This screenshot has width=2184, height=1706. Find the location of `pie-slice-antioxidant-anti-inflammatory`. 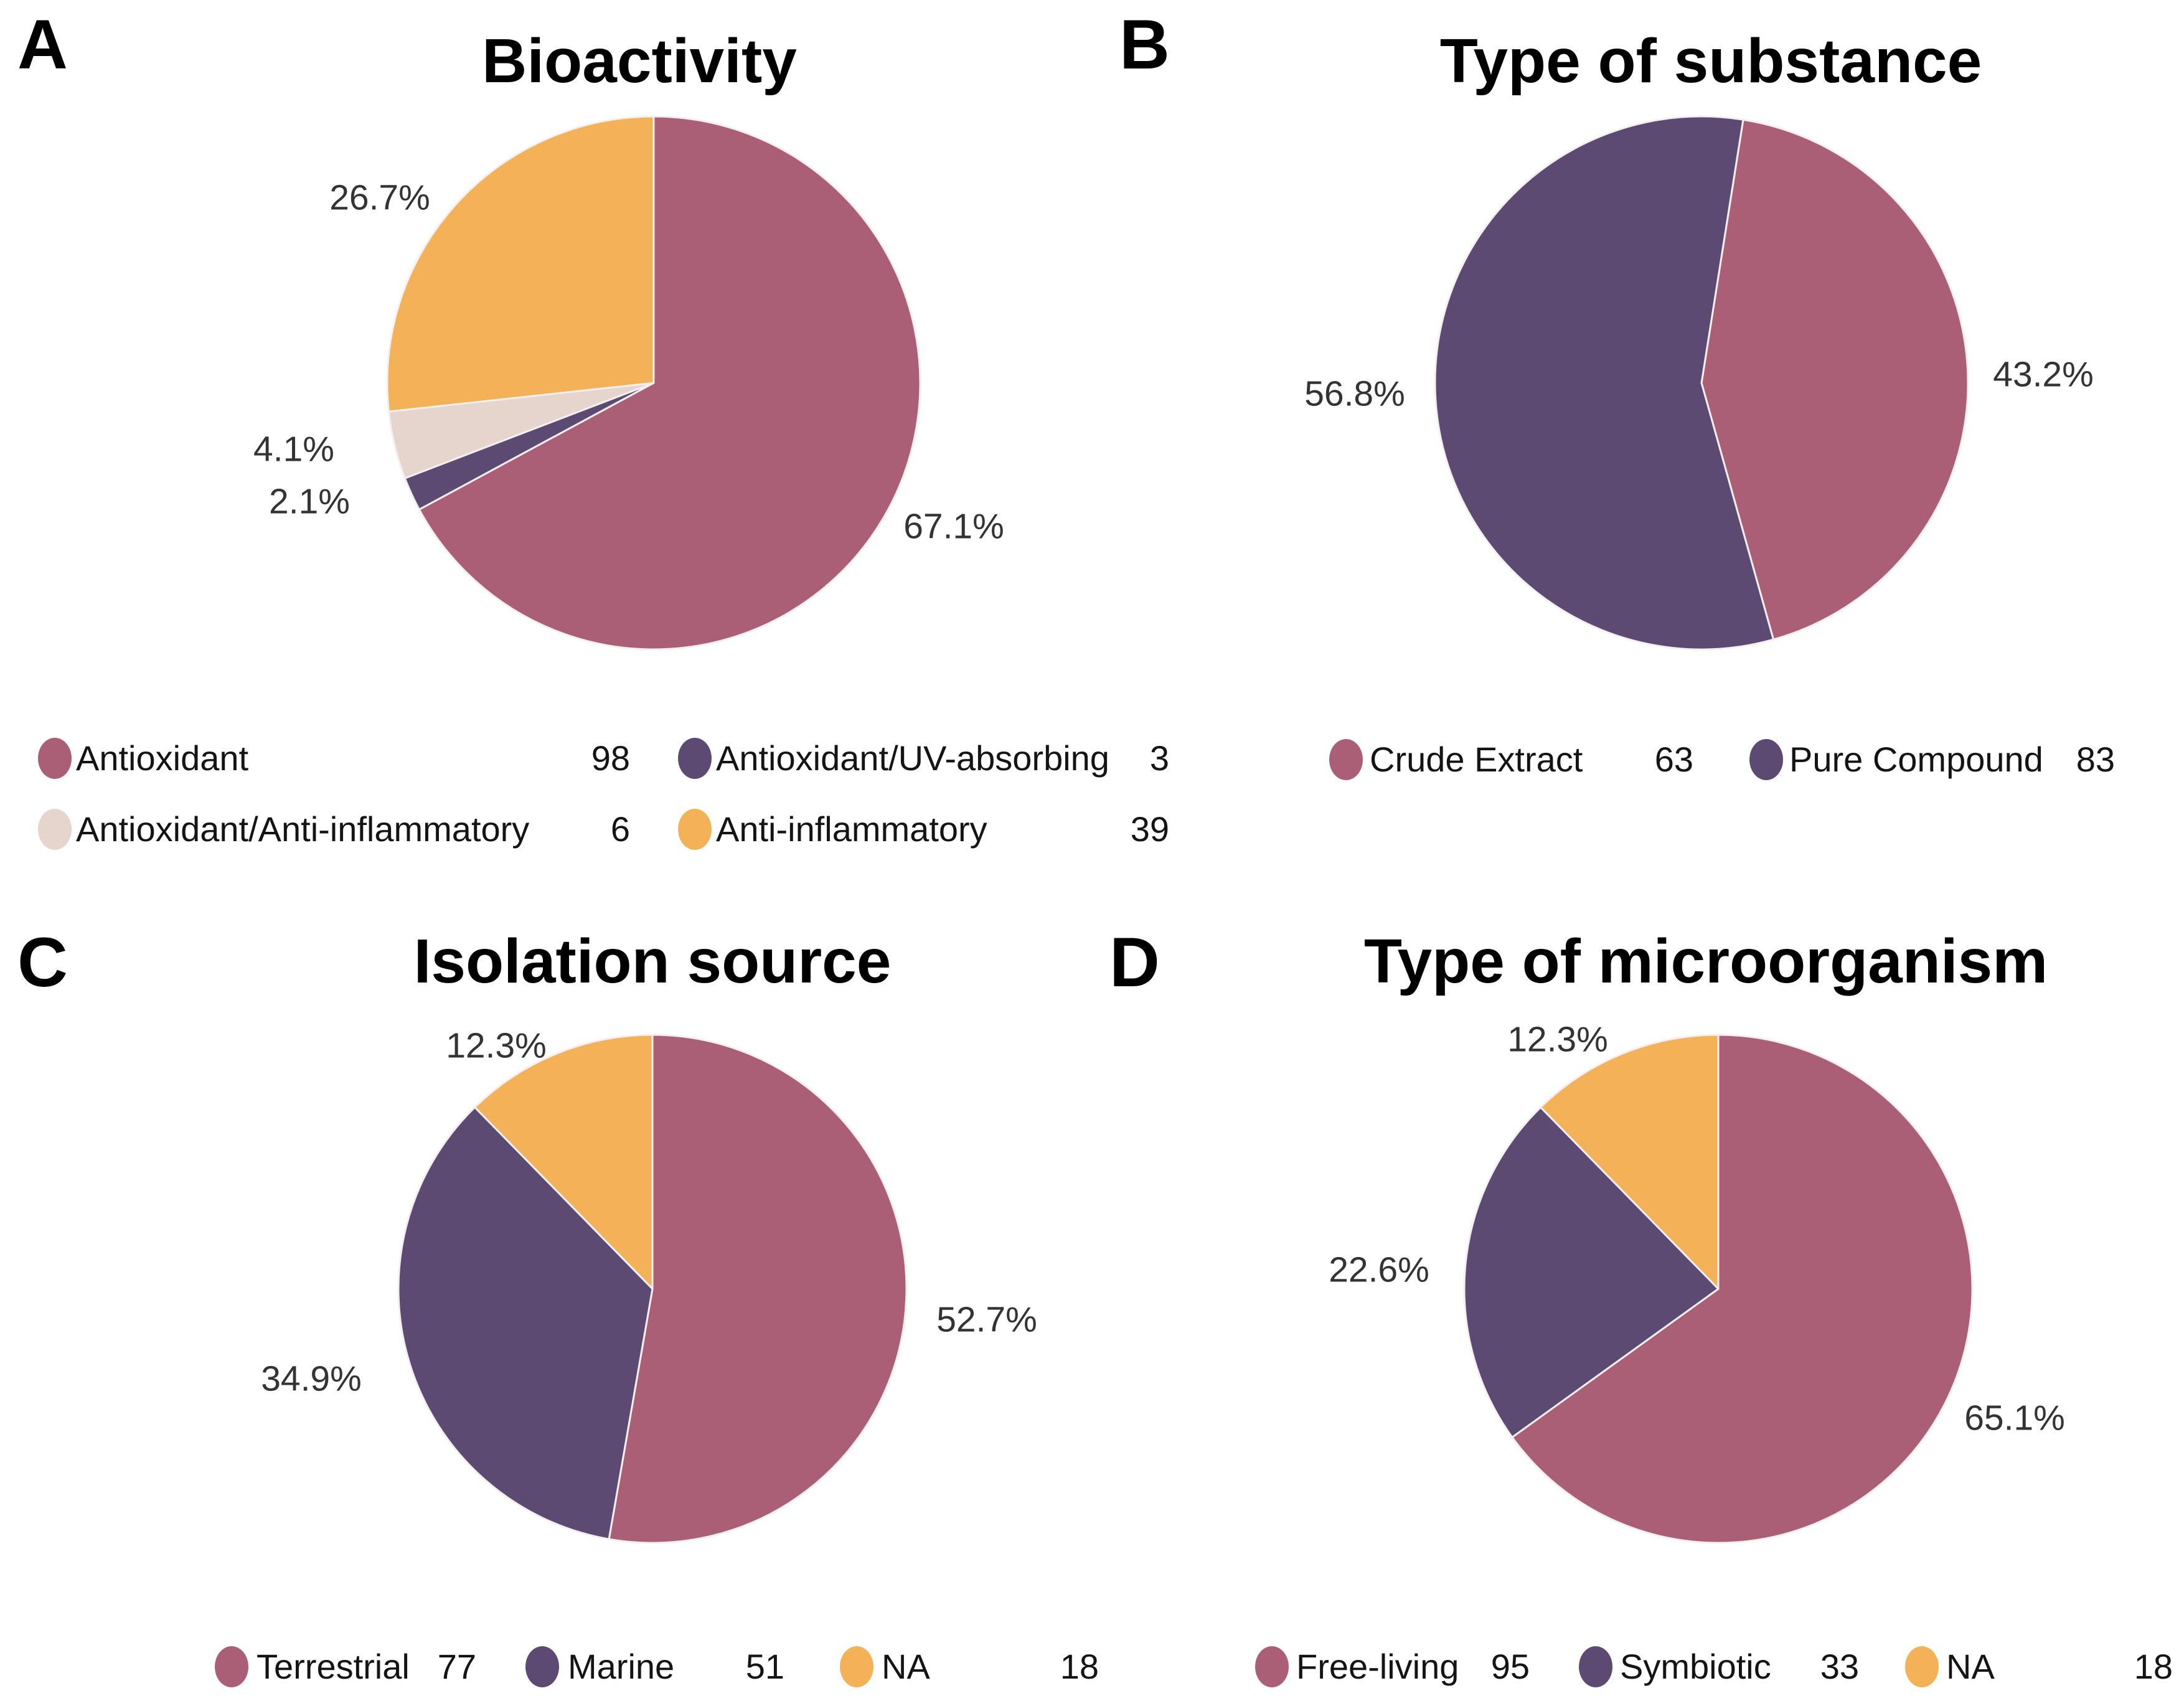

pie-slice-antioxidant-anti-inflammatory is located at coordinates (521, 430).